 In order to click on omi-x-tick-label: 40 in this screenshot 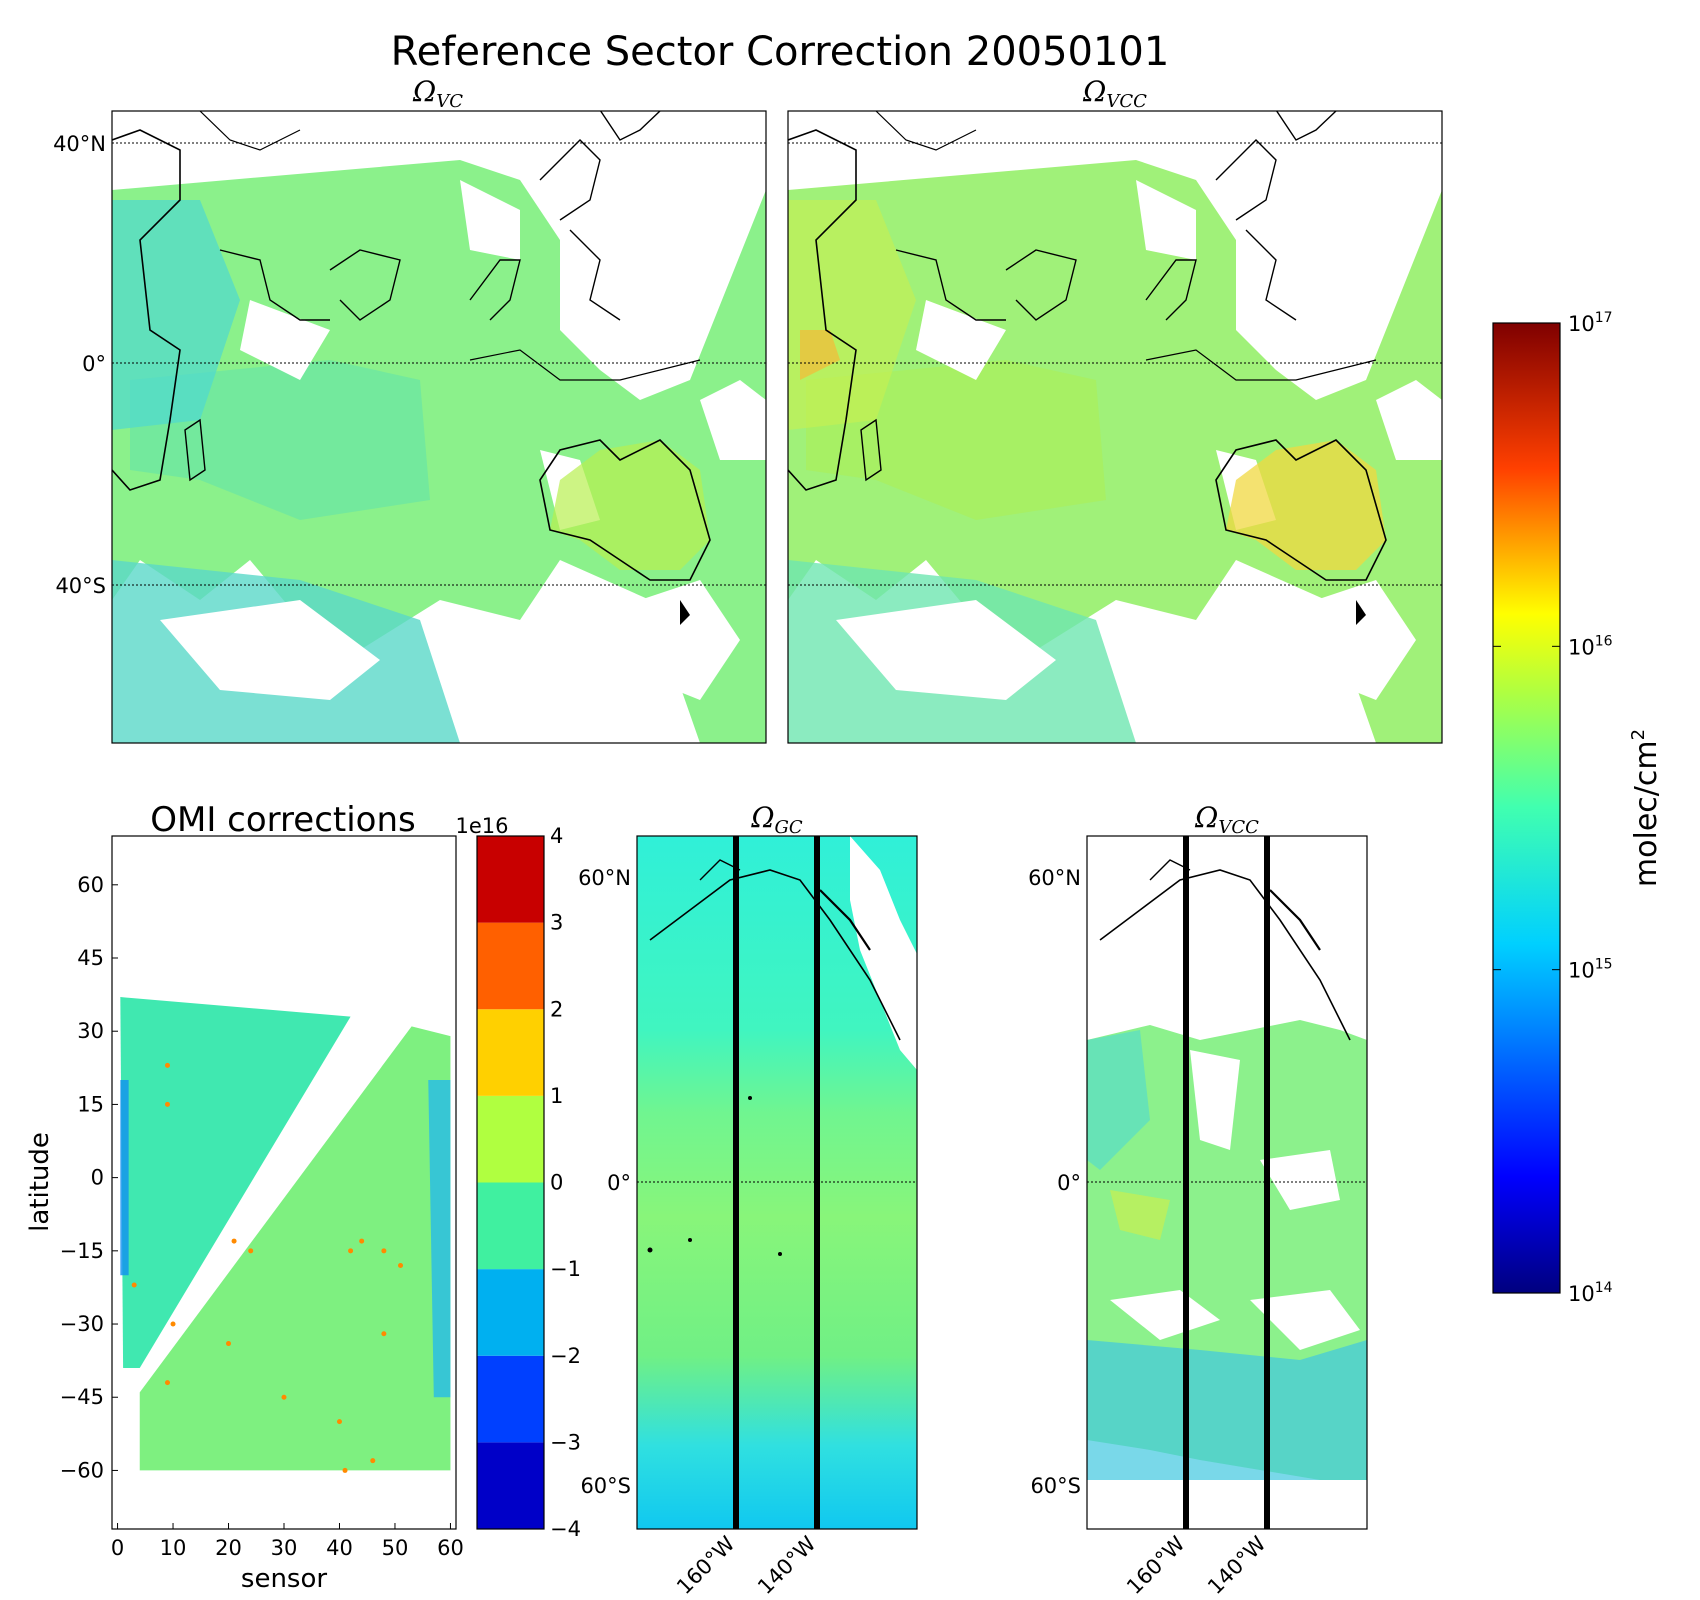, I will do `click(339, 1548)`.